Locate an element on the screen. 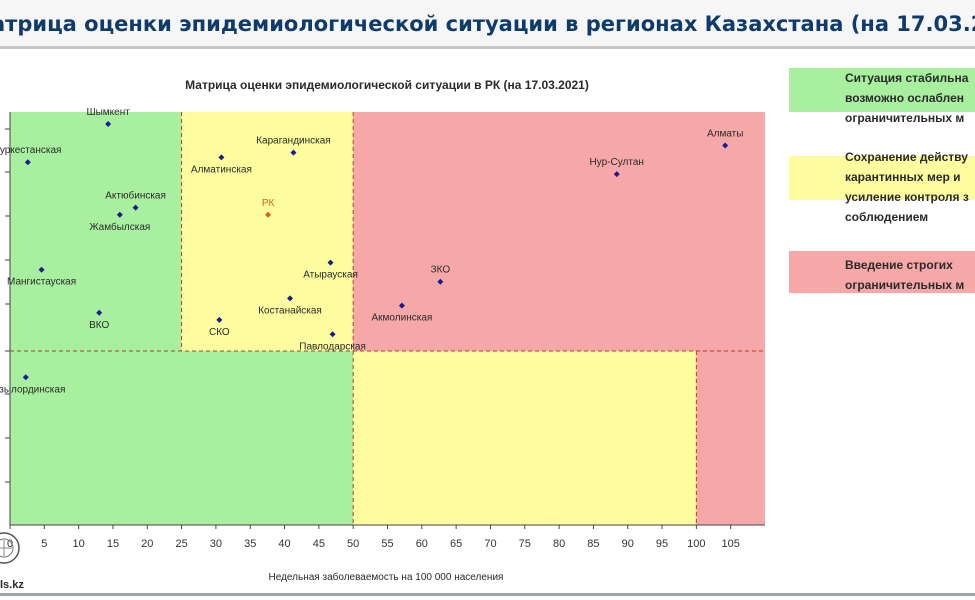 This screenshot has height=600, width=975. x-tick-label: 35 is located at coordinates (250, 544).